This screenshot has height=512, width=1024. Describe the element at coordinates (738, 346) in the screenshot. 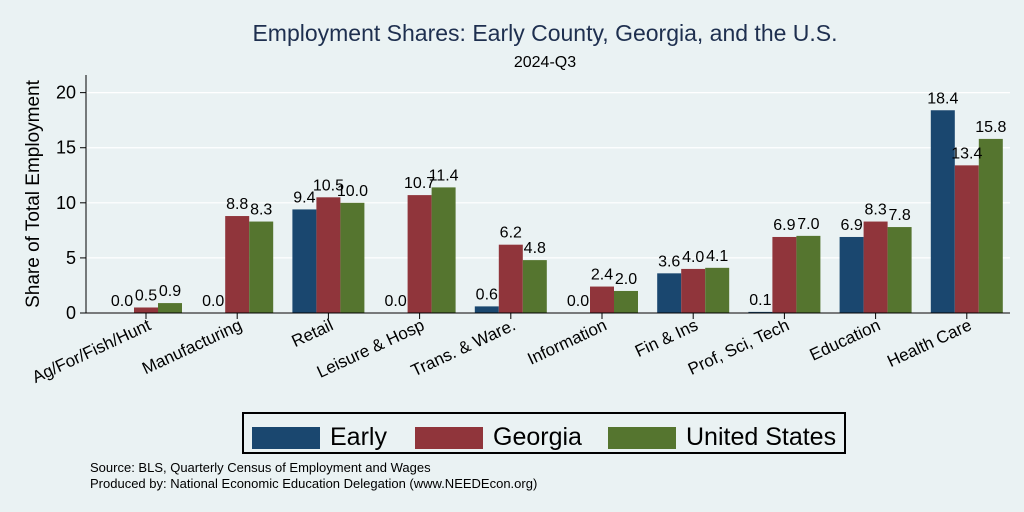

I see `x-tick-label: Prof, Sci, Tech` at that location.